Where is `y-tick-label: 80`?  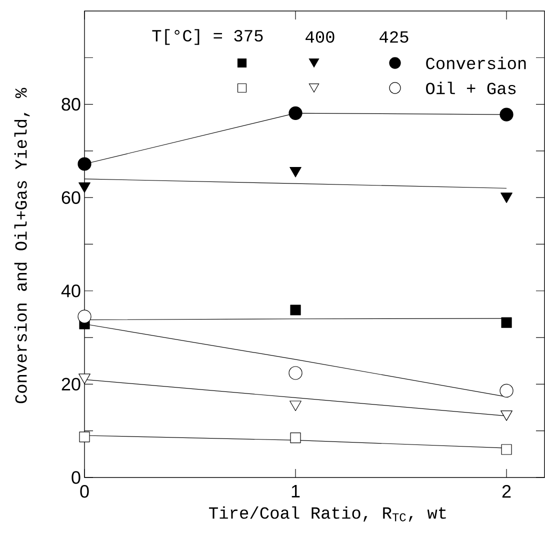 y-tick-label: 80 is located at coordinates (71, 104).